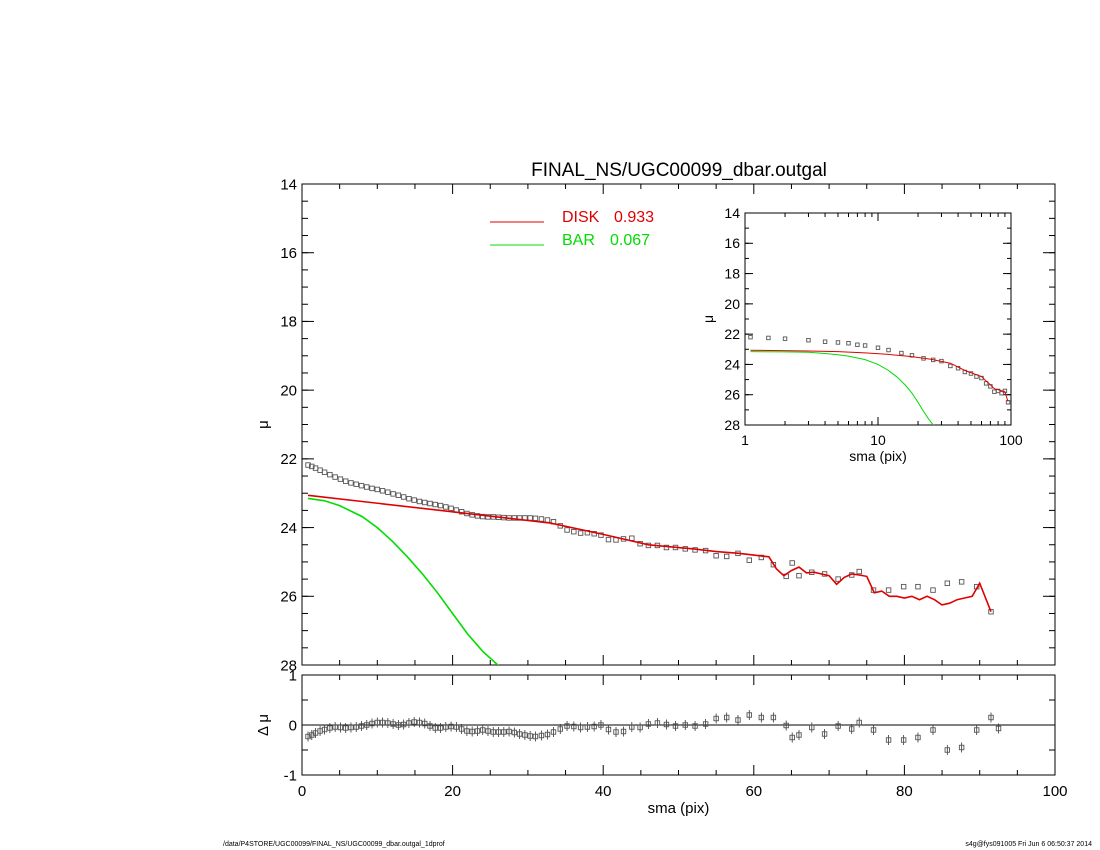 Image resolution: width=1100 pixels, height=850 pixels. I want to click on inset-ytick-label: 28, so click(732, 425).